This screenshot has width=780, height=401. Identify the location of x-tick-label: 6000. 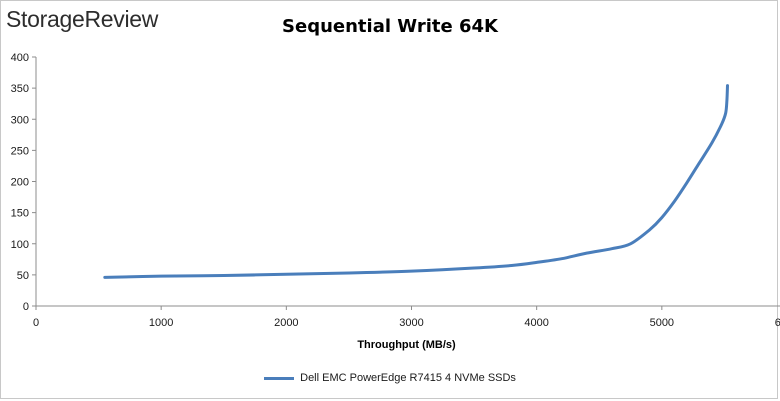
(777, 323).